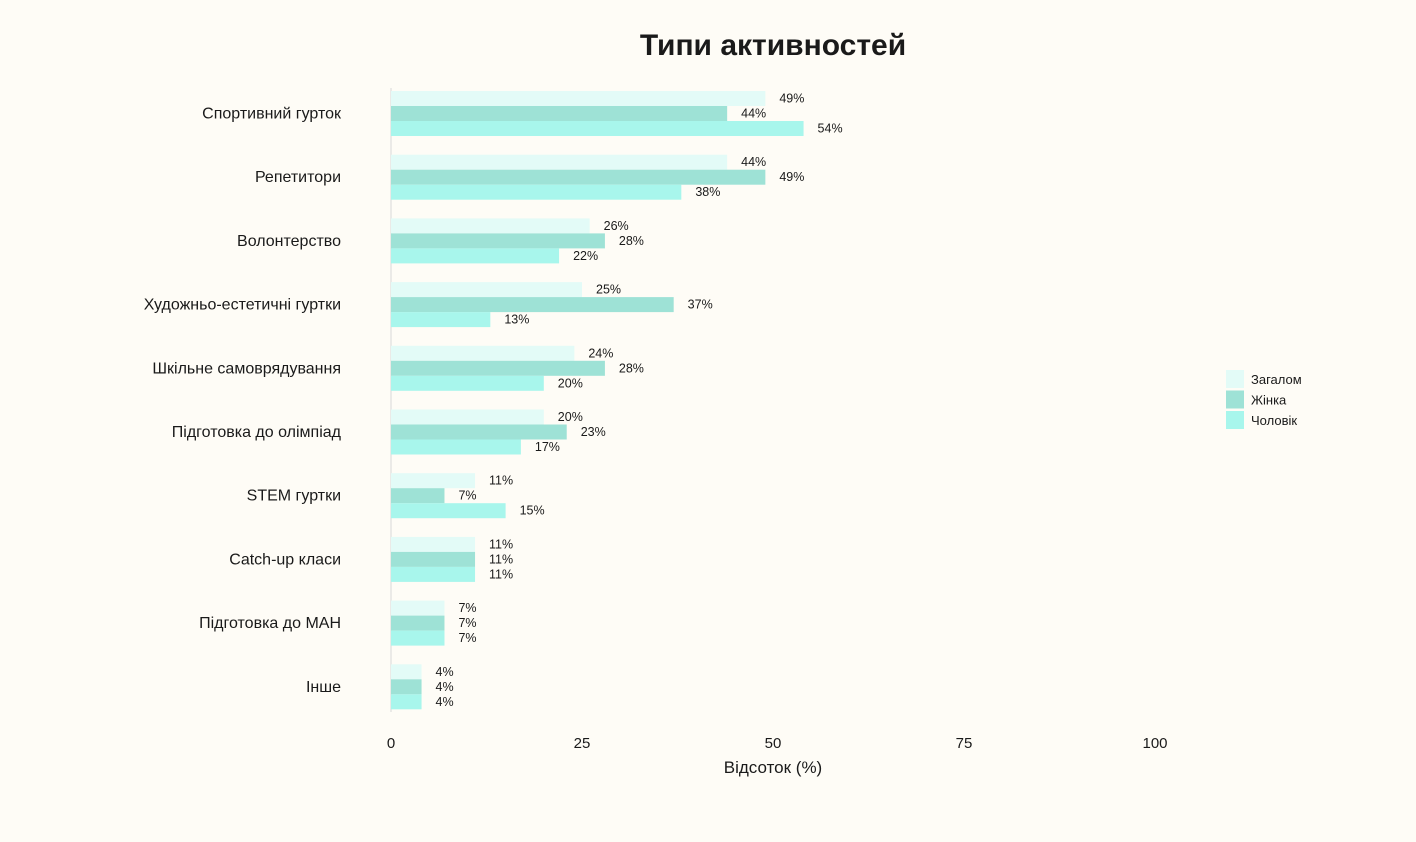 The width and height of the screenshot is (1416, 842). I want to click on bar-чоловік-0, so click(597, 128).